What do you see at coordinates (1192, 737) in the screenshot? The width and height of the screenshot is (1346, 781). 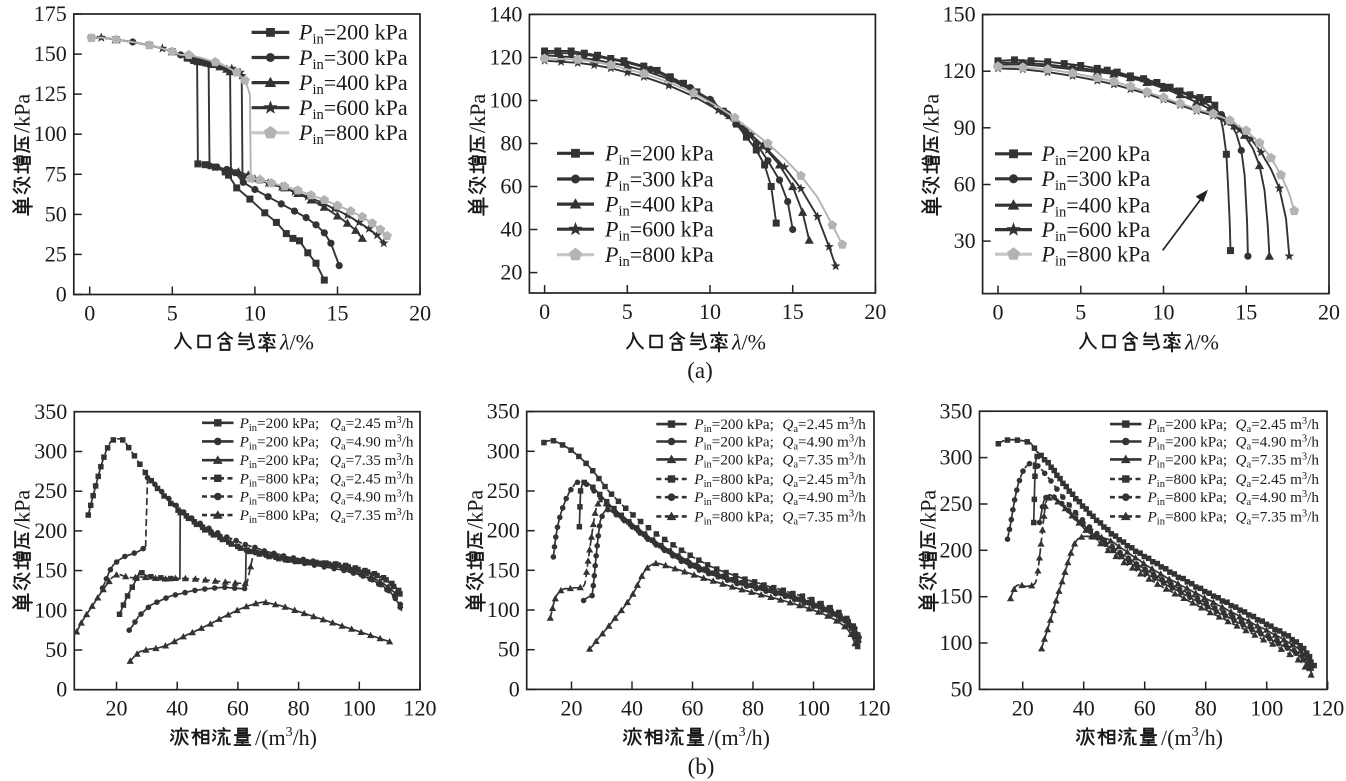 I see `svg-text: /(m3/h)` at bounding box center [1192, 737].